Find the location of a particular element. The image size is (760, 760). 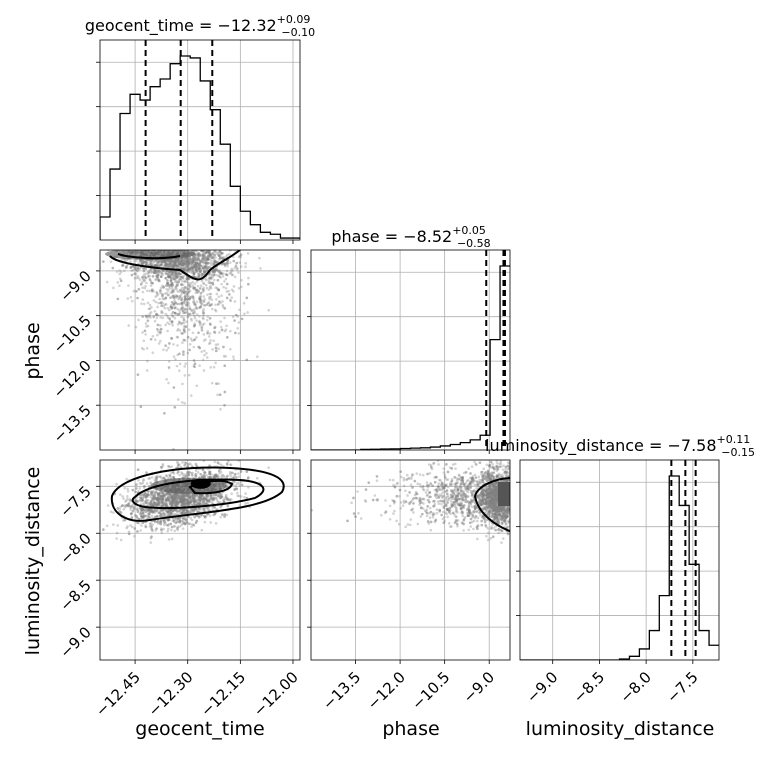

density-core is located at coordinates (504, 494).